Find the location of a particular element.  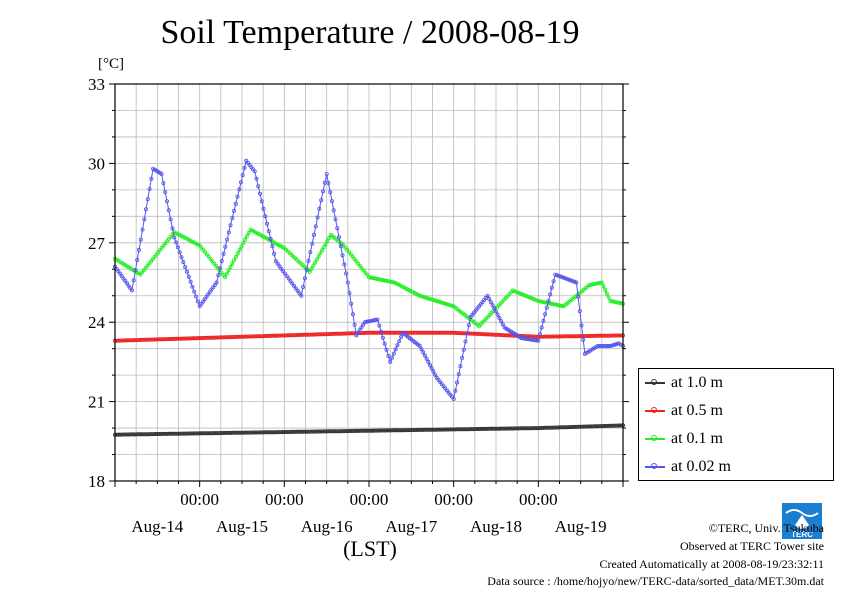

x-tick-label: 00:00 is located at coordinates (199, 499).